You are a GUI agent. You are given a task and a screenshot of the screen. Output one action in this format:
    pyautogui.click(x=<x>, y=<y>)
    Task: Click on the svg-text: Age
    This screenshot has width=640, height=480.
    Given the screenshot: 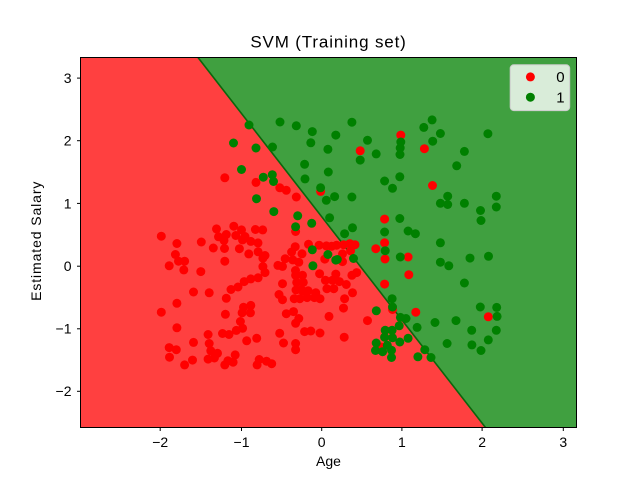 What is the action you would take?
    pyautogui.click(x=328, y=461)
    